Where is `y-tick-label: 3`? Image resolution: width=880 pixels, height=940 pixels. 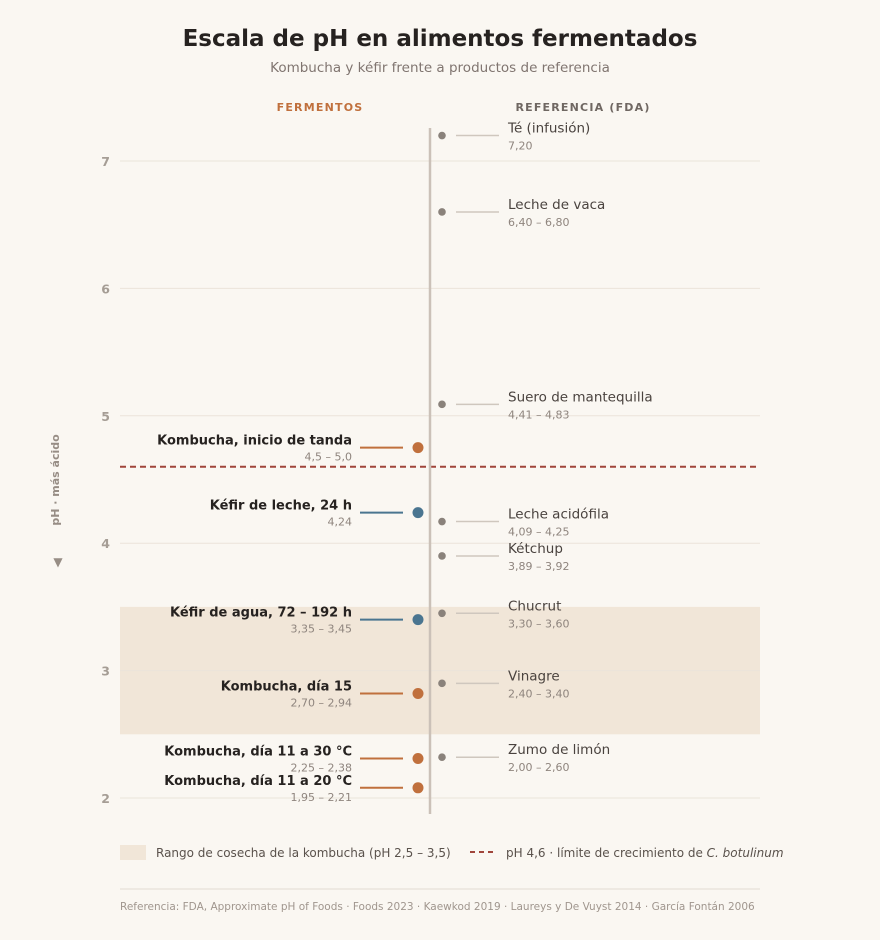
y-tick-label: 3 is located at coordinates (105, 671).